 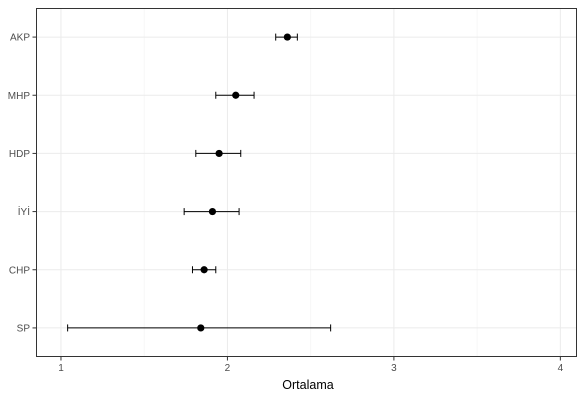 What do you see at coordinates (61, 368) in the screenshot?
I see `x-tick-label-0: 1` at bounding box center [61, 368].